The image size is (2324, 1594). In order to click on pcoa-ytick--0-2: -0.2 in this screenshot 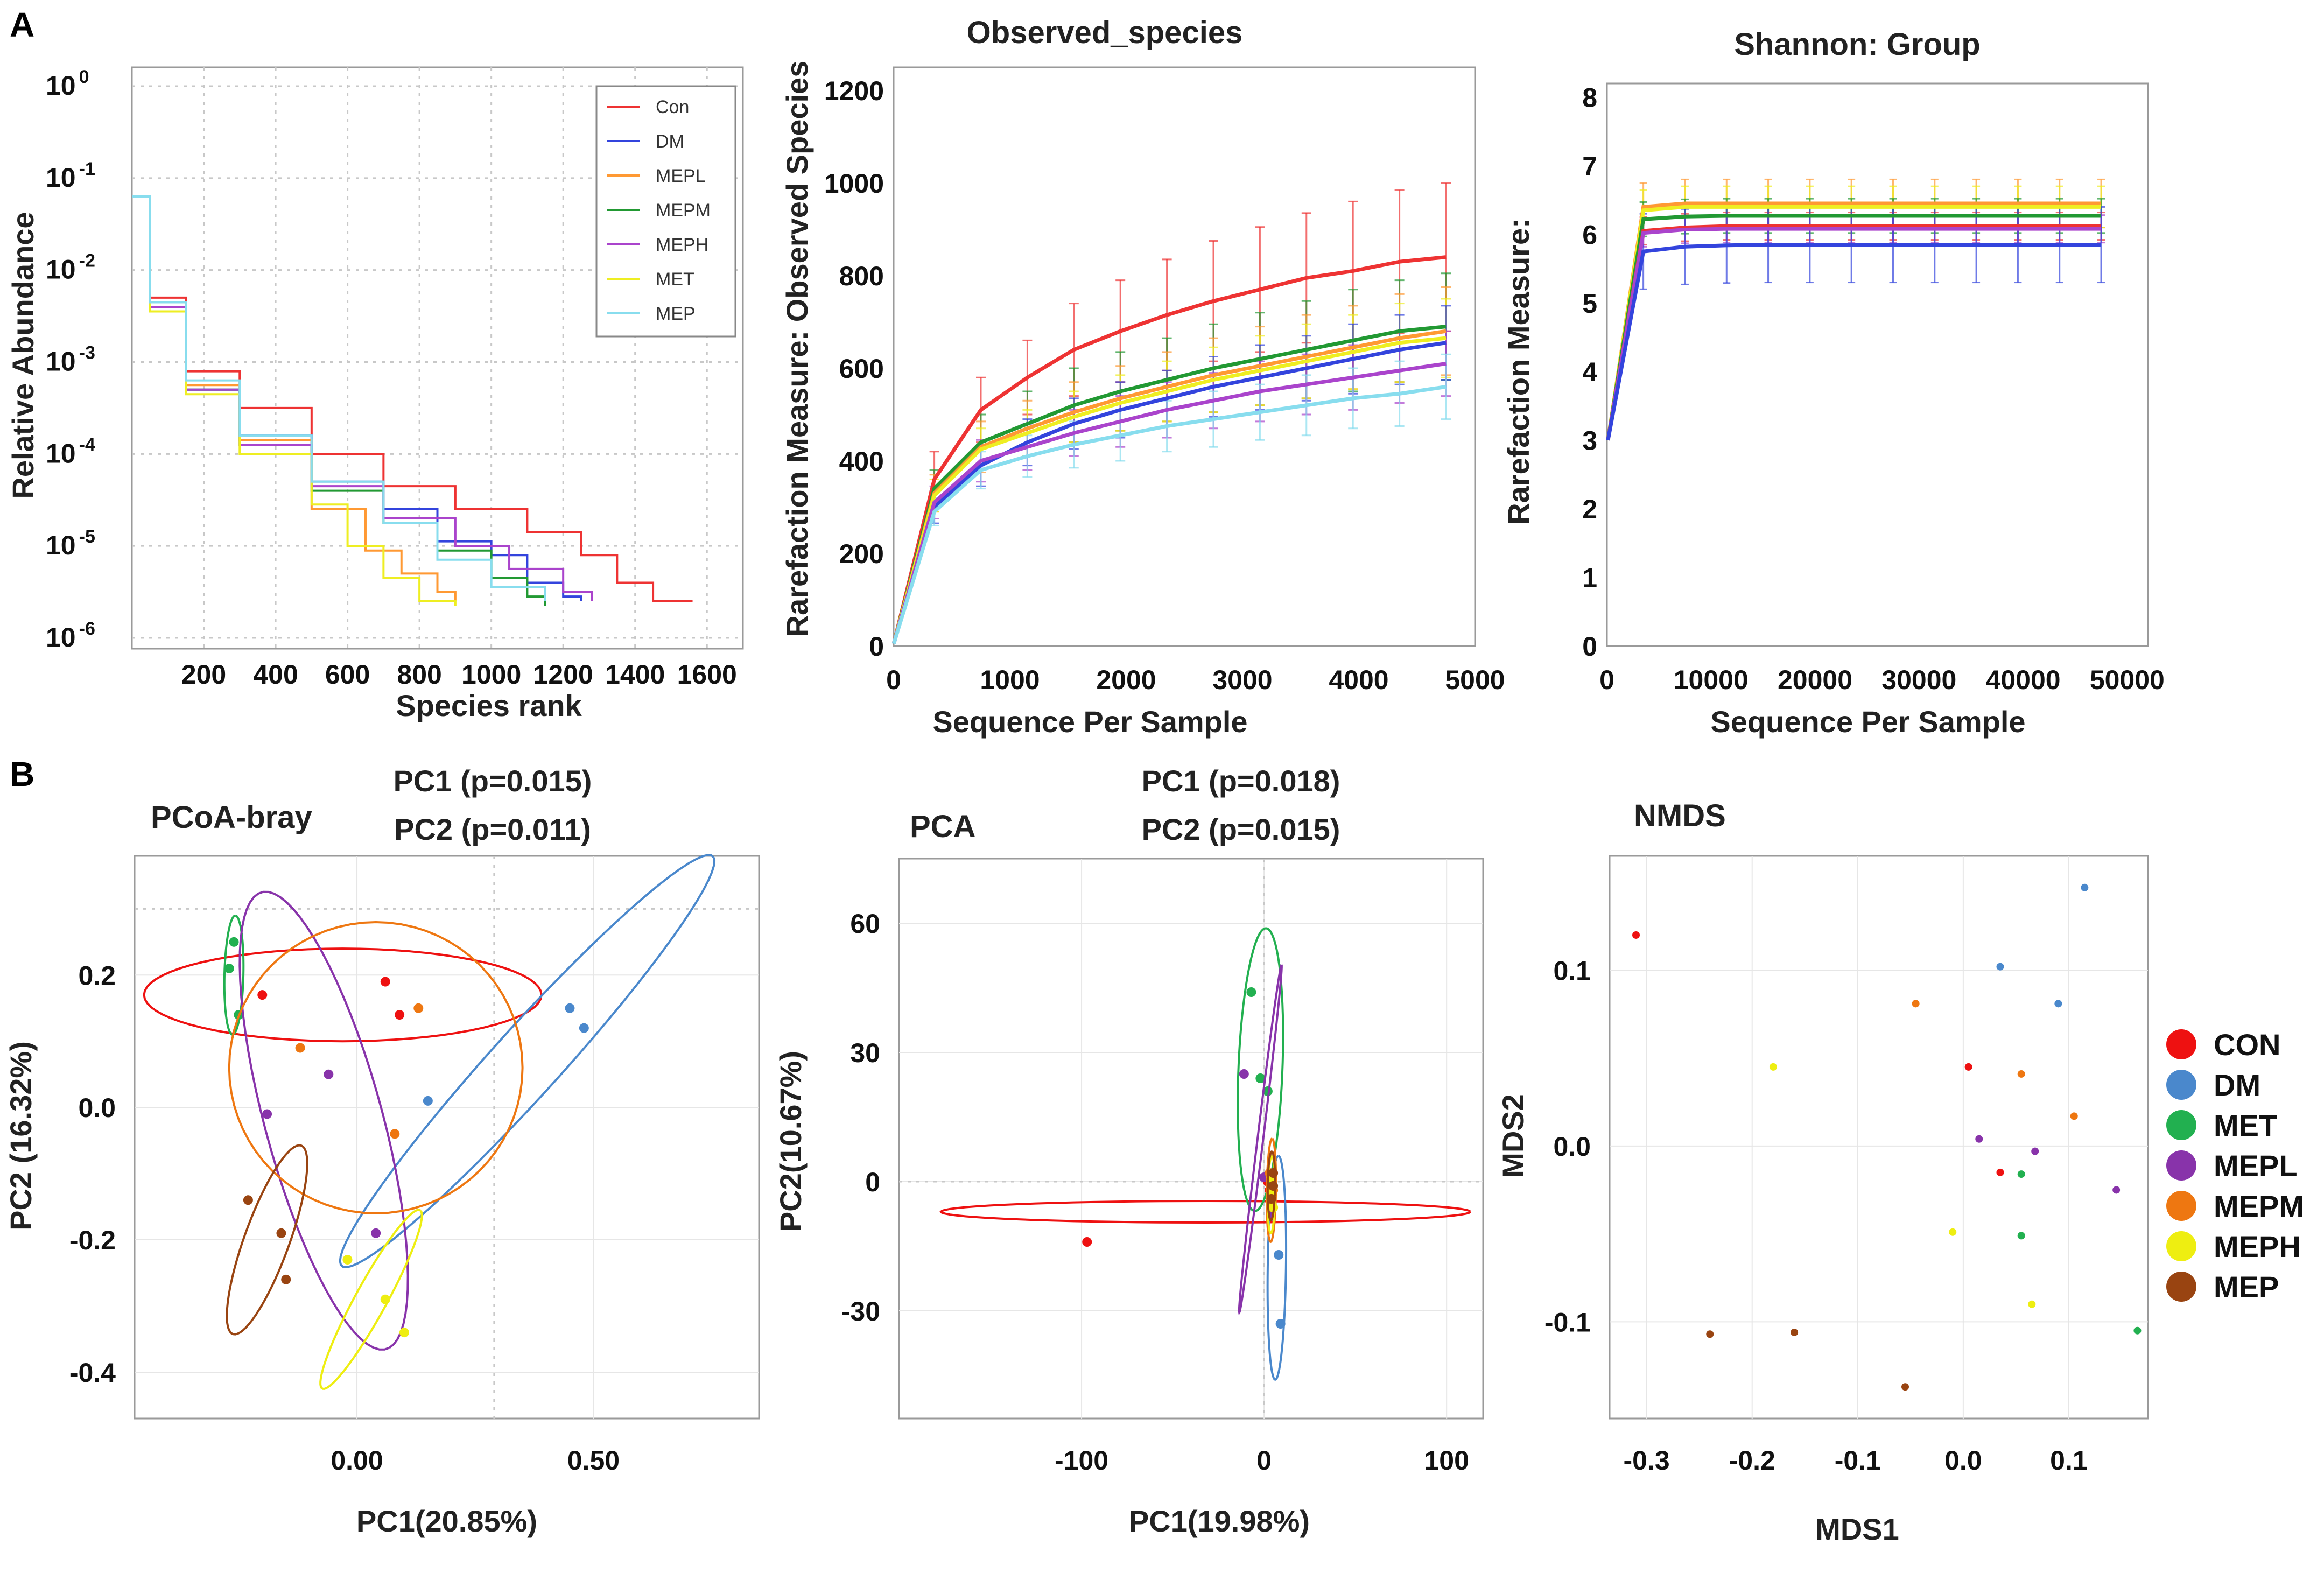, I will do `click(92, 1240)`.